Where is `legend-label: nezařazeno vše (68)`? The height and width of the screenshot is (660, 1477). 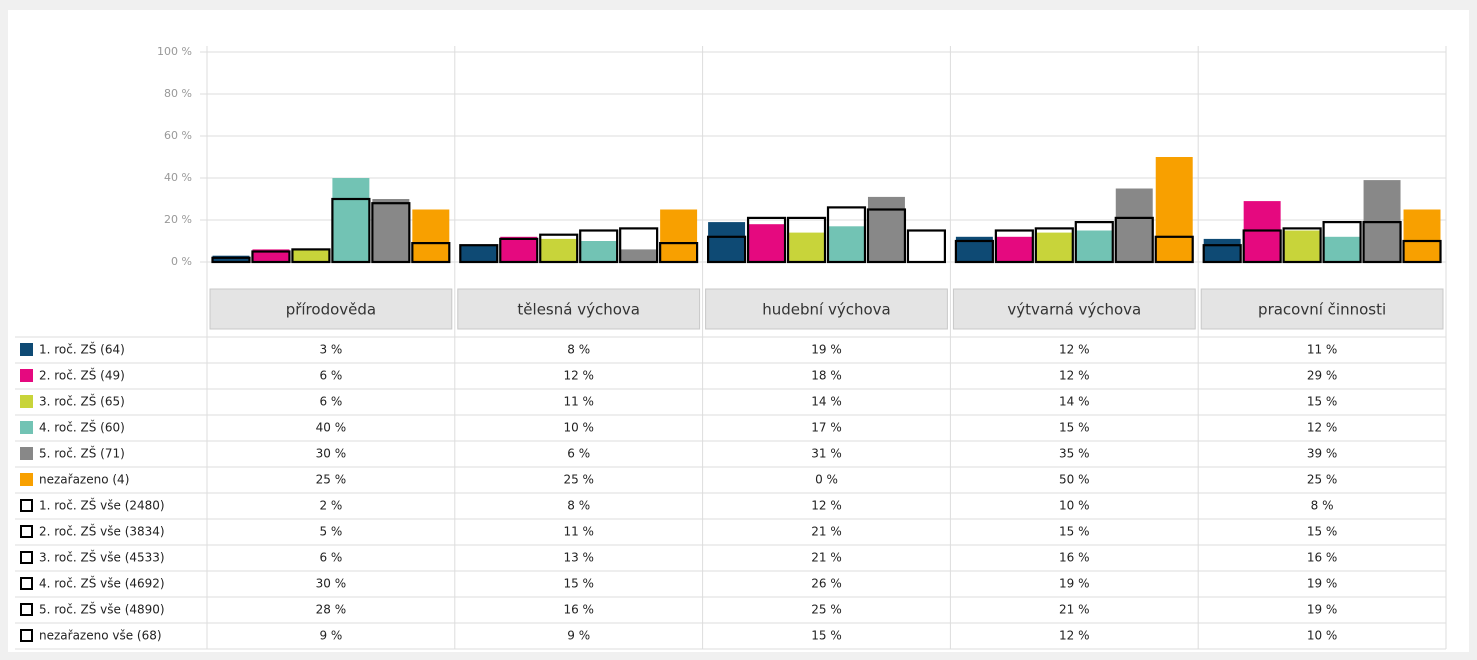 legend-label: nezařazeno vše (68) is located at coordinates (100, 636).